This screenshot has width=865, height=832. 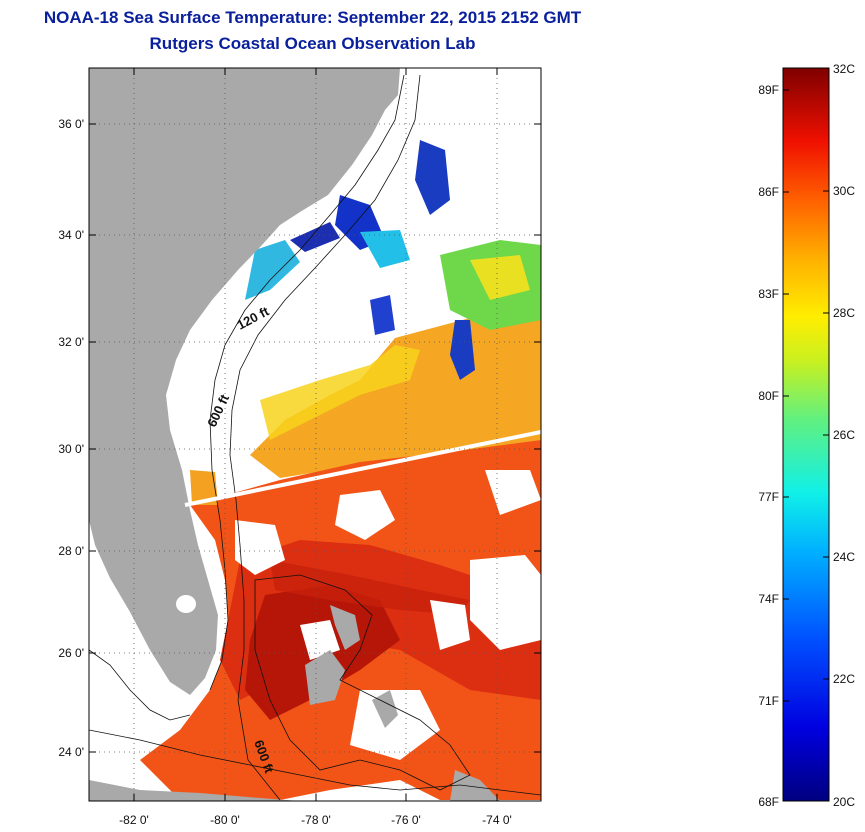 What do you see at coordinates (140, 685) in the screenshot?
I see `contour-gulf-shelf` at bounding box center [140, 685].